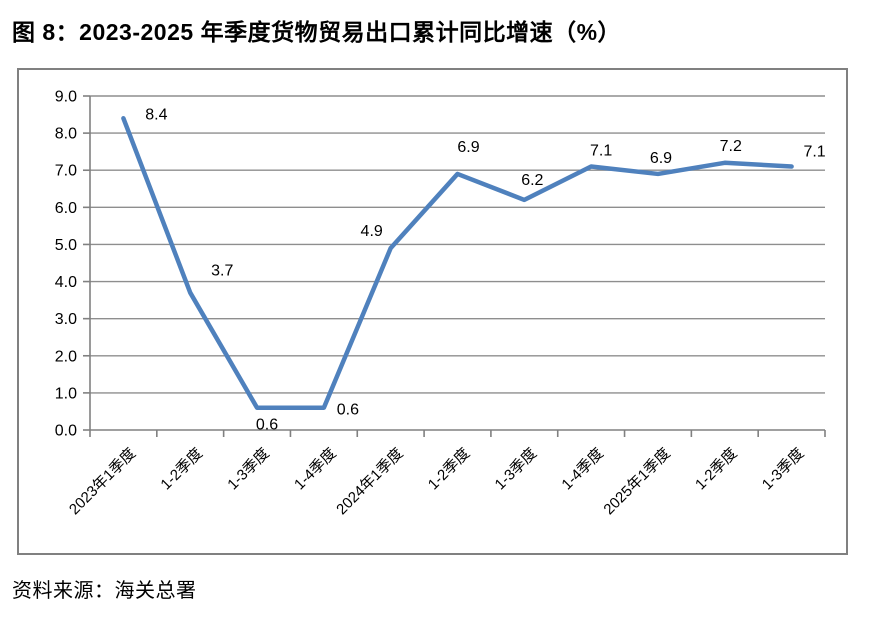 This screenshot has height=618, width=879. Describe the element at coordinates (66, 171) in the screenshot. I see `y-tick-label: 7.0` at that location.